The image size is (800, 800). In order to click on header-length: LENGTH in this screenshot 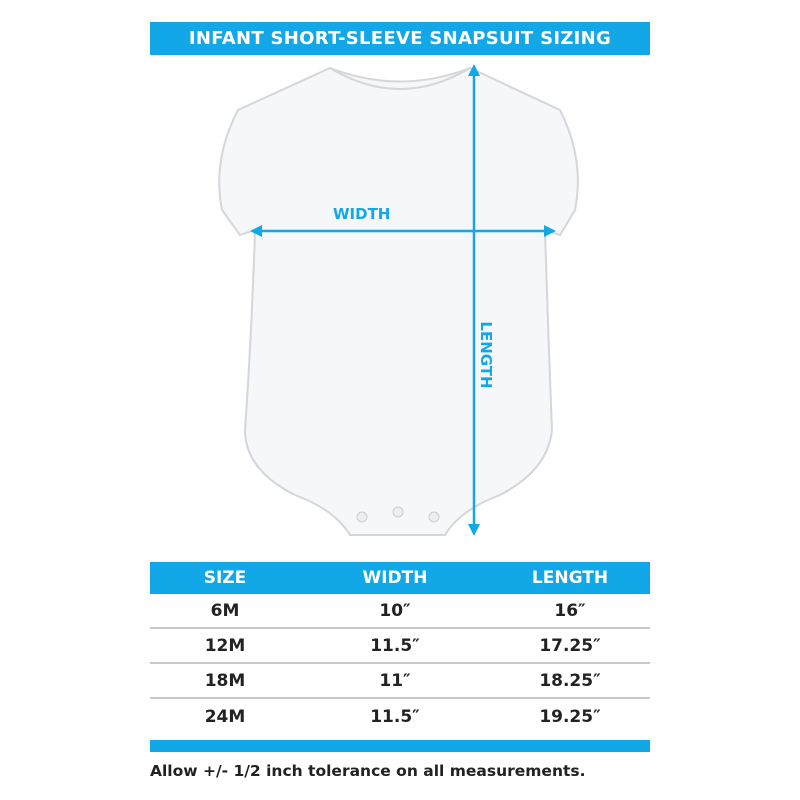, I will do `click(570, 578)`.